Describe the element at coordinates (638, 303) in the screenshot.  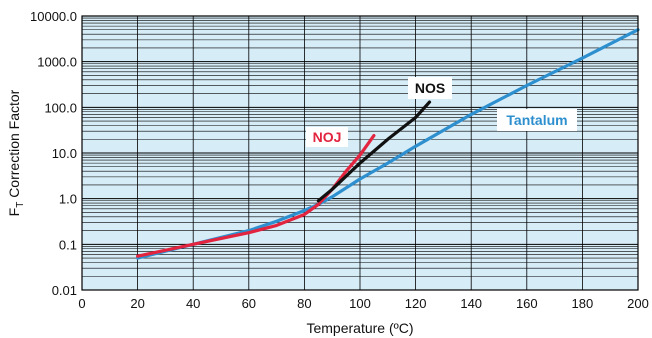
I see `x-tick-label: 200` at that location.